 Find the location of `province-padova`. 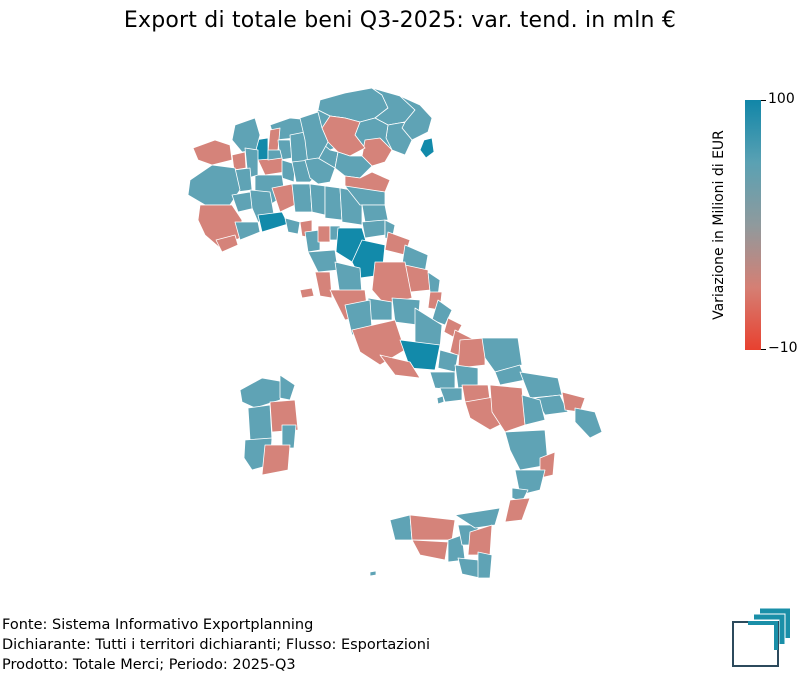

province-padova is located at coordinates (353, 165).